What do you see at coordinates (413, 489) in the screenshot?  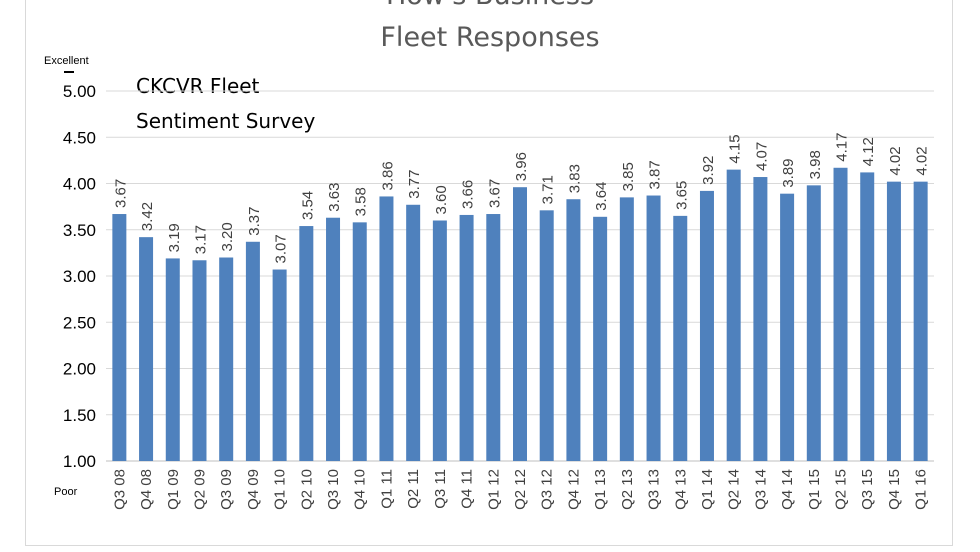 I see `category-label: Q2 11` at bounding box center [413, 489].